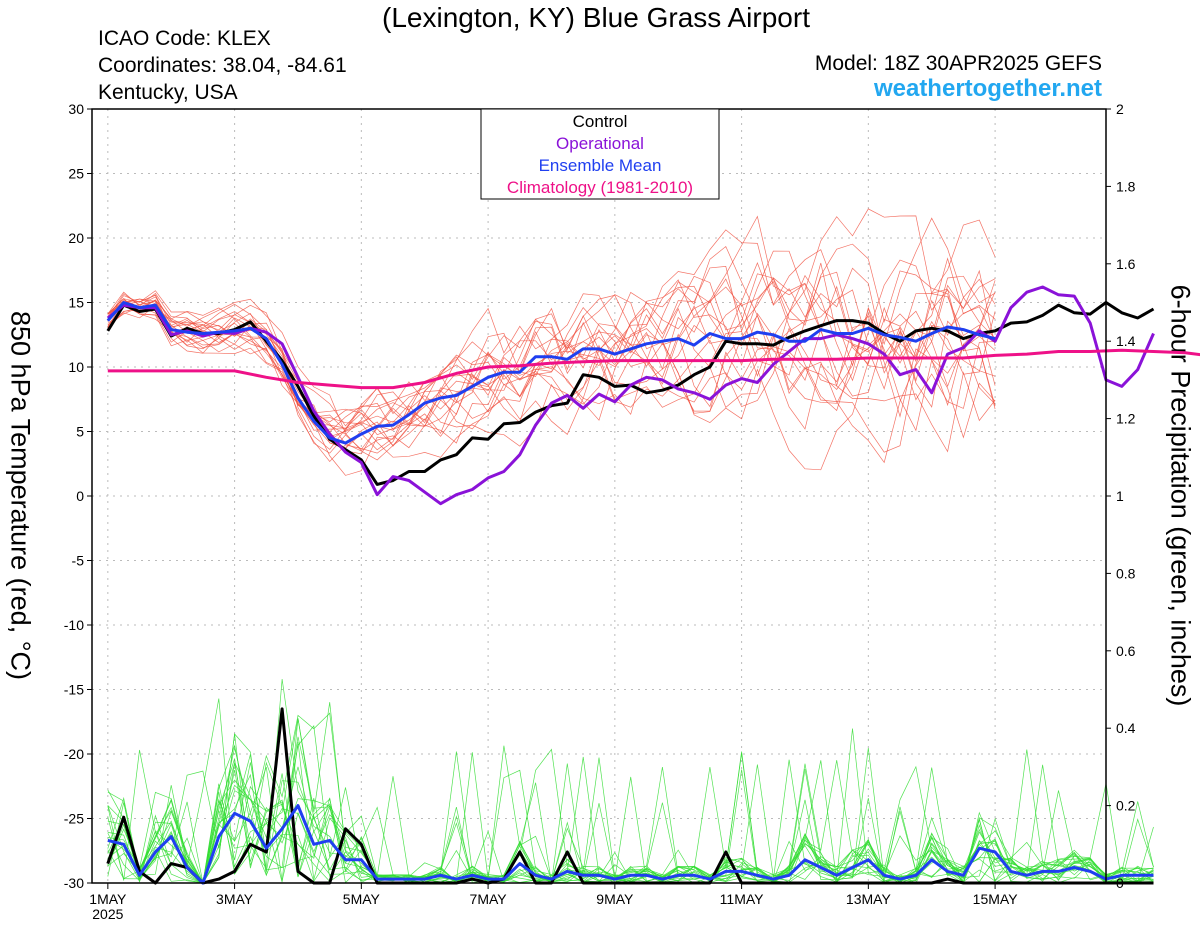  What do you see at coordinates (168, 92) in the screenshot?
I see `region: Kentucky, USA` at bounding box center [168, 92].